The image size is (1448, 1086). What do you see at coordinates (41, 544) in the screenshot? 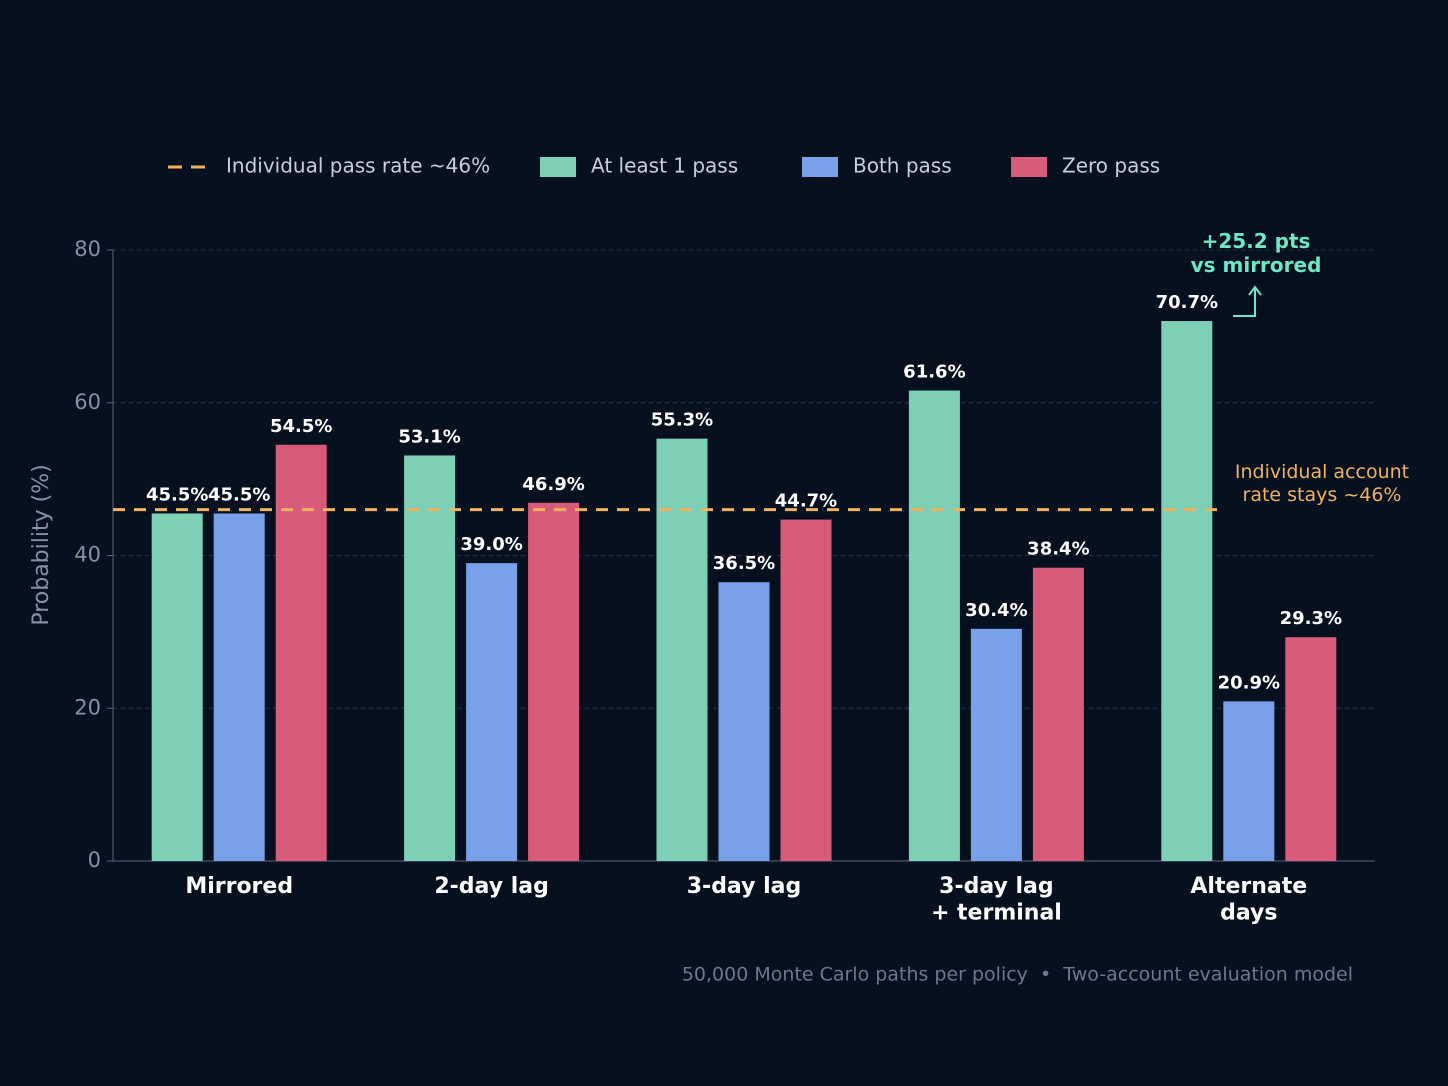
I see `y-axis-label: Probability (%)` at bounding box center [41, 544].